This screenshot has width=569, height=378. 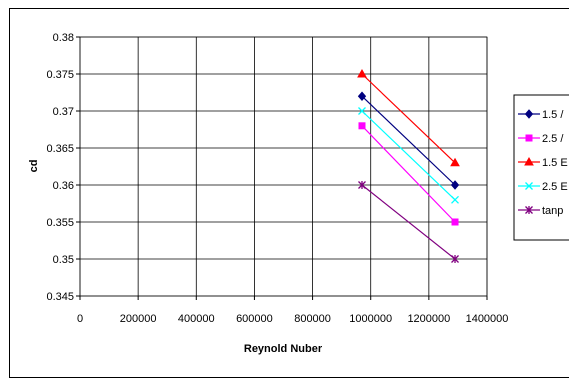 I want to click on legend-label: 1.5 /, so click(x=553, y=115).